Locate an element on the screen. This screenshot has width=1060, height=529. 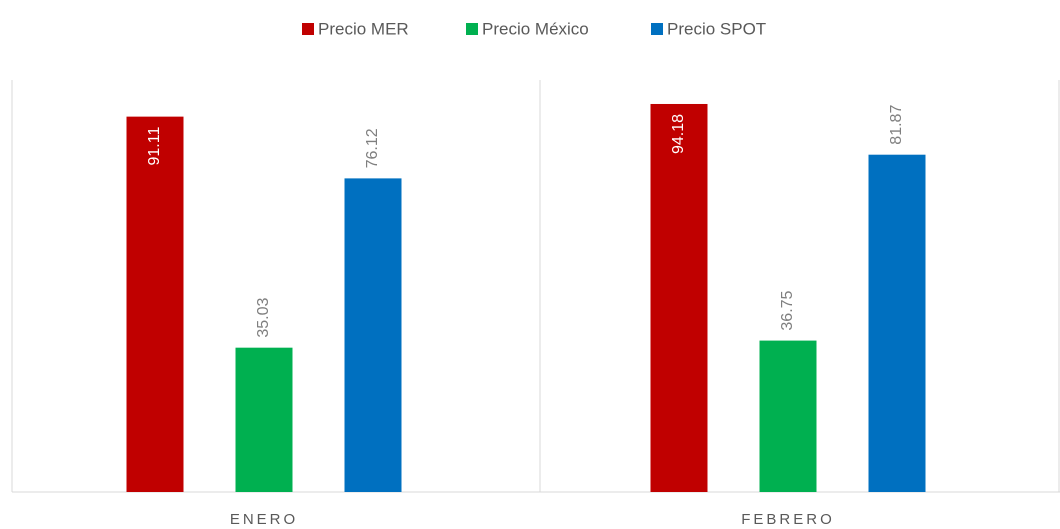
data-label: 36.75 is located at coordinates (787, 310).